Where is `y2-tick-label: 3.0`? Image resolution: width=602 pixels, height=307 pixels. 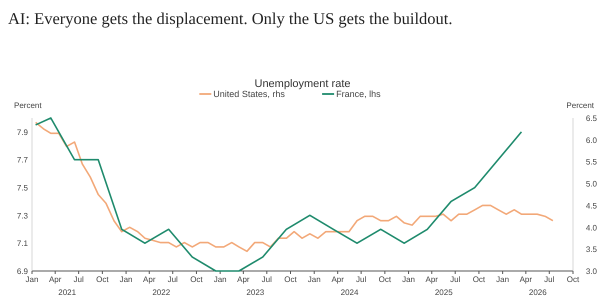
y2-tick-label: 3.0 is located at coordinates (592, 271).